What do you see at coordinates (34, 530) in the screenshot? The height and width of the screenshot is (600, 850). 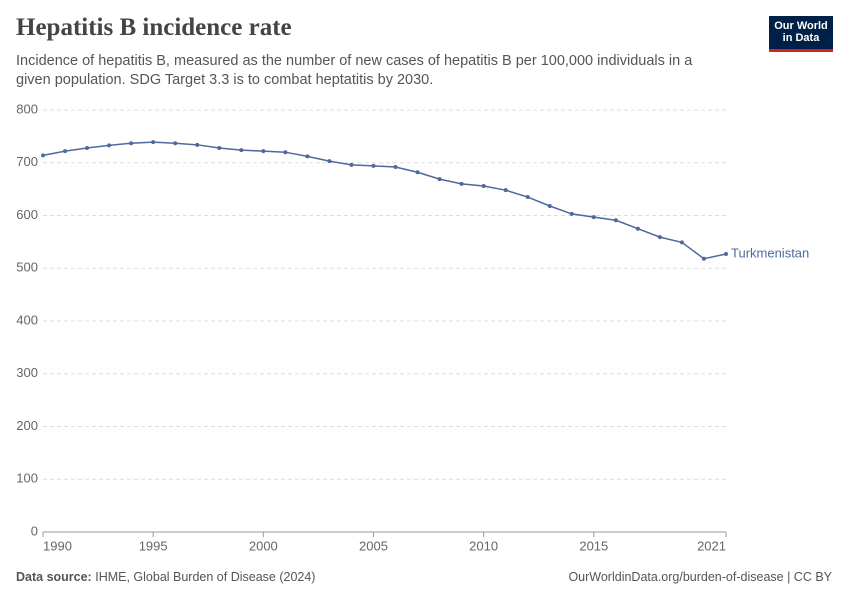 I see `y-tick-label: 0` at bounding box center [34, 530].